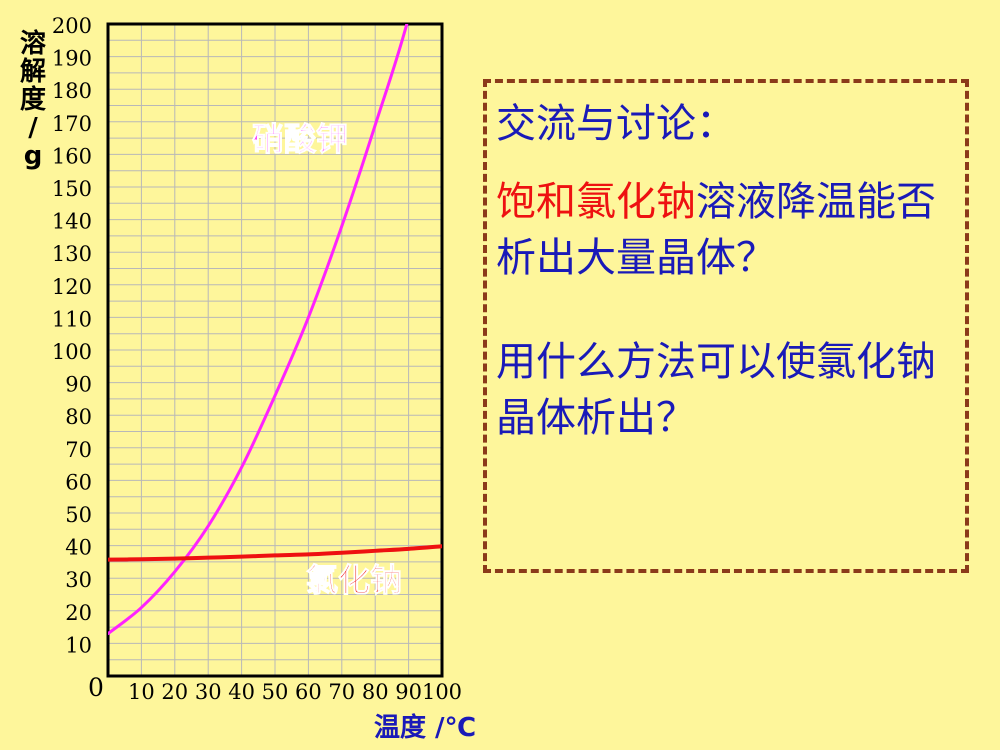  What do you see at coordinates (78, 450) in the screenshot?
I see `y-tick-label: 70` at bounding box center [78, 450].